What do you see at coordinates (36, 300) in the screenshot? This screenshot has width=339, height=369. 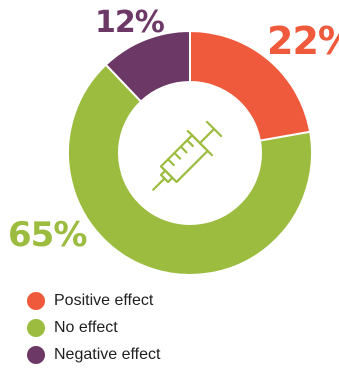 I see `legend-swatch-positive` at bounding box center [36, 300].